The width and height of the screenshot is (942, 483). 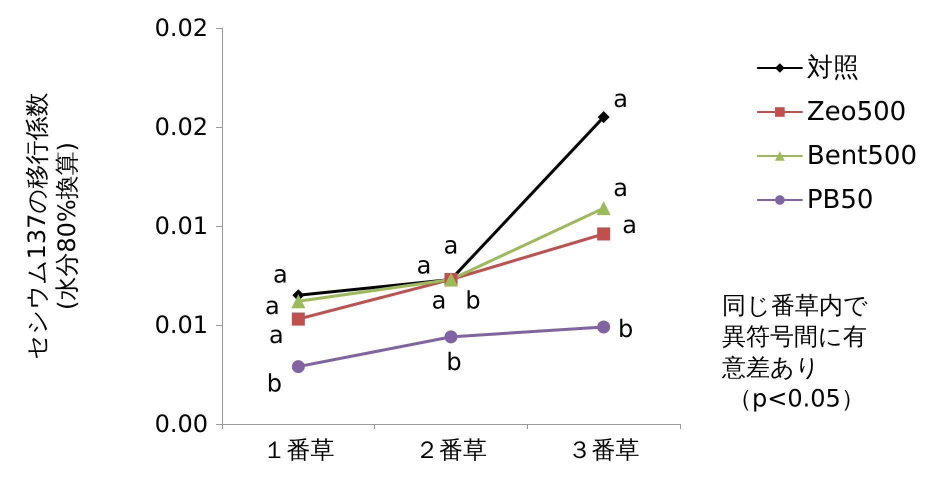 What do you see at coordinates (794, 337) in the screenshot?
I see `text: 同じ番草内で異符号間に有意差あり` at bounding box center [794, 337].